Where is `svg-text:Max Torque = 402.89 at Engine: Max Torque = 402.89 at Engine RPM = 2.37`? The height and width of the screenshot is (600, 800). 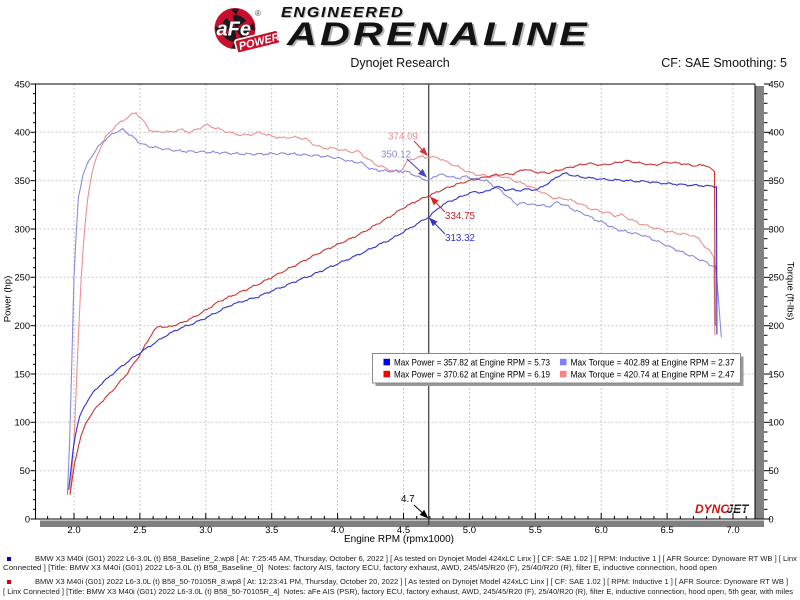
svg-text:Max Torque = 402.89 at Engine: Max Torque = 402.89 at Engine RPM = 2.37 is located at coordinates (653, 362).